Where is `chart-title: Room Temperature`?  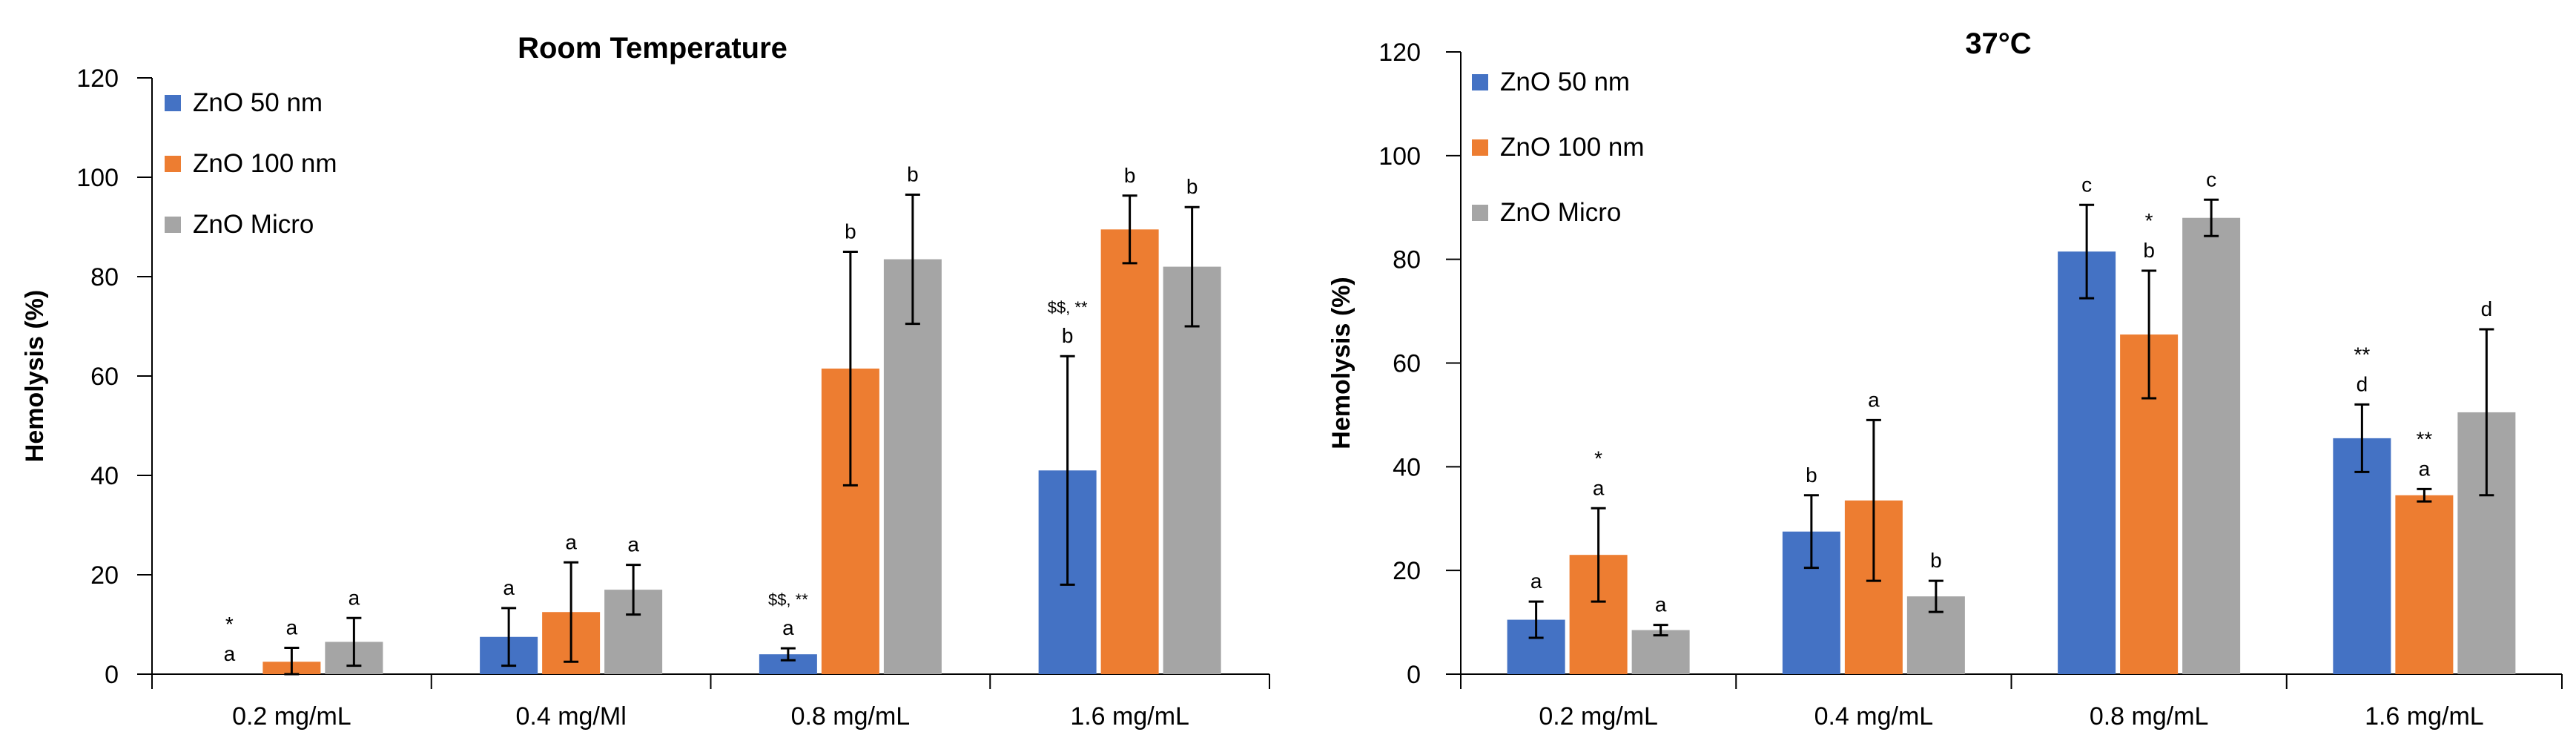
chart-title: Room Temperature is located at coordinates (652, 48).